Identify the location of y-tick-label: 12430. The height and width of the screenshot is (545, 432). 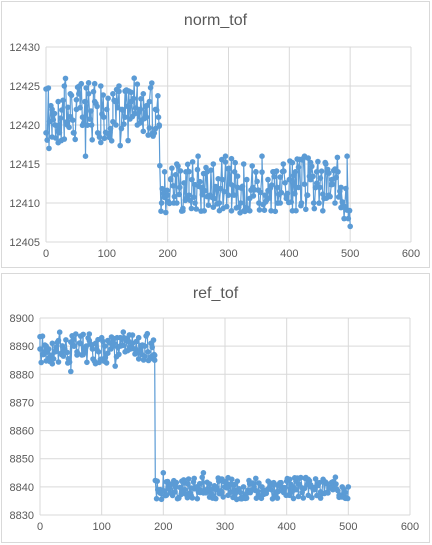
(24, 48).